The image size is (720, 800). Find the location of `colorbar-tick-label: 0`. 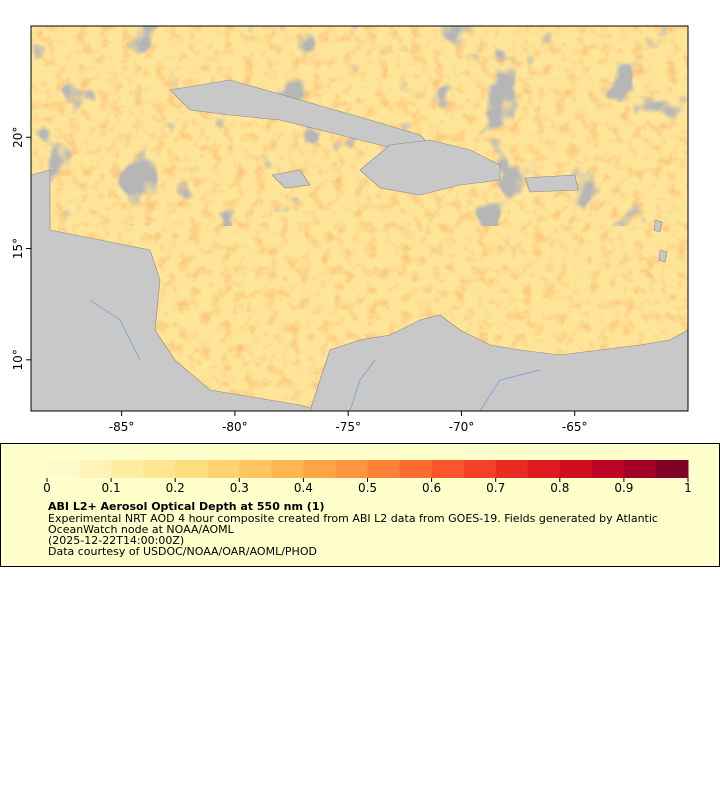

colorbar-tick-label: 0 is located at coordinates (47, 488).